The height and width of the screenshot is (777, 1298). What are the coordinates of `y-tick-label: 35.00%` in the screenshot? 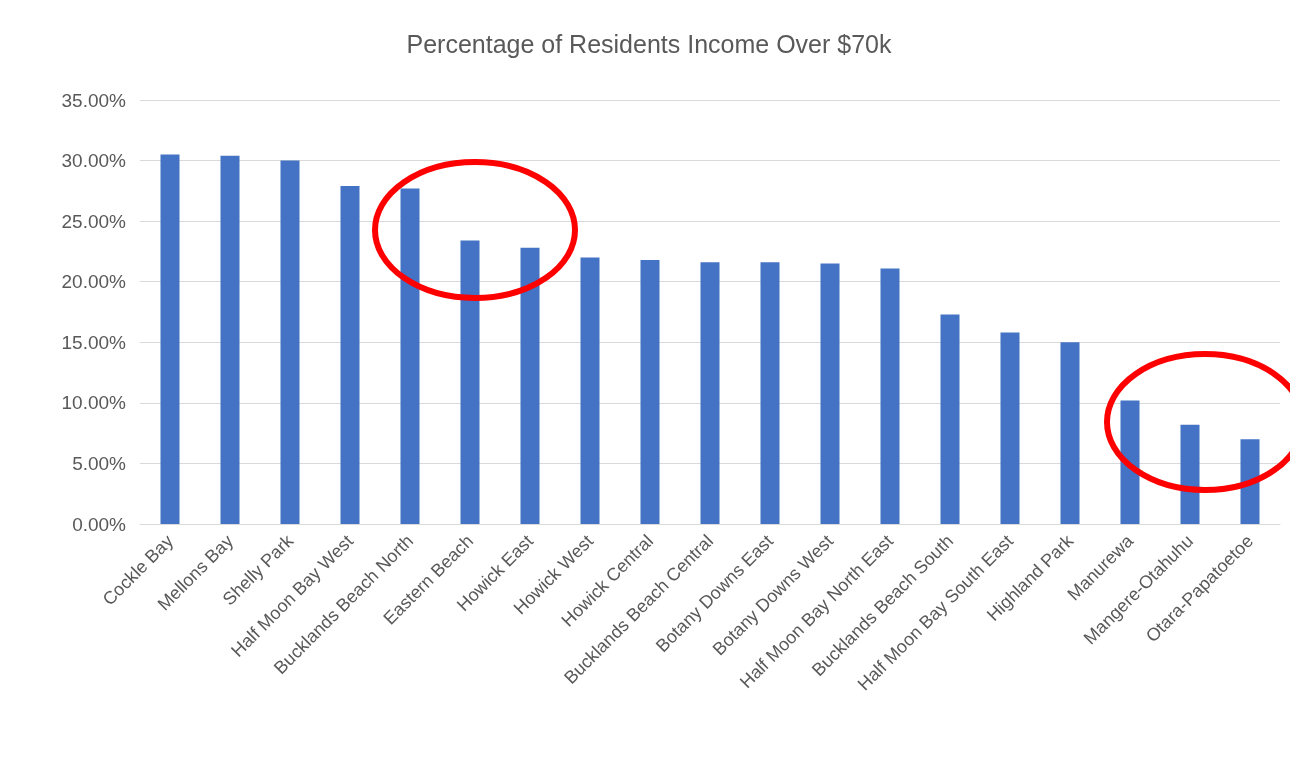 It's located at (94, 100).